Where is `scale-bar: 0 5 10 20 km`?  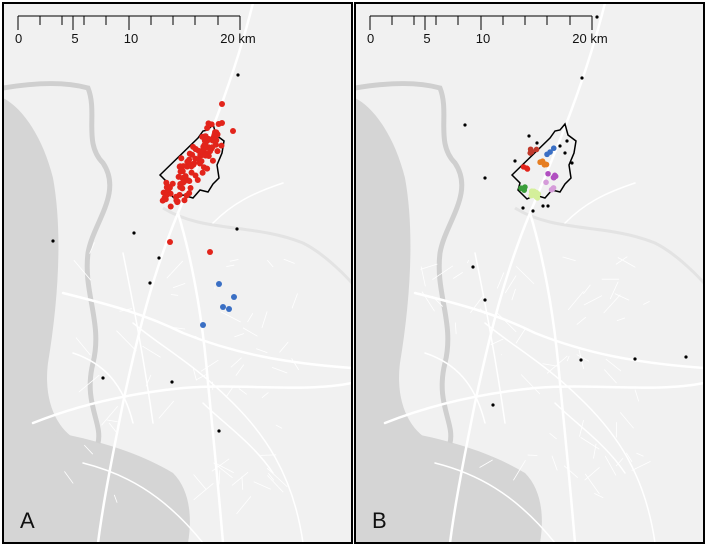 scale-bar: 0 5 10 20 km is located at coordinates (487, 30).